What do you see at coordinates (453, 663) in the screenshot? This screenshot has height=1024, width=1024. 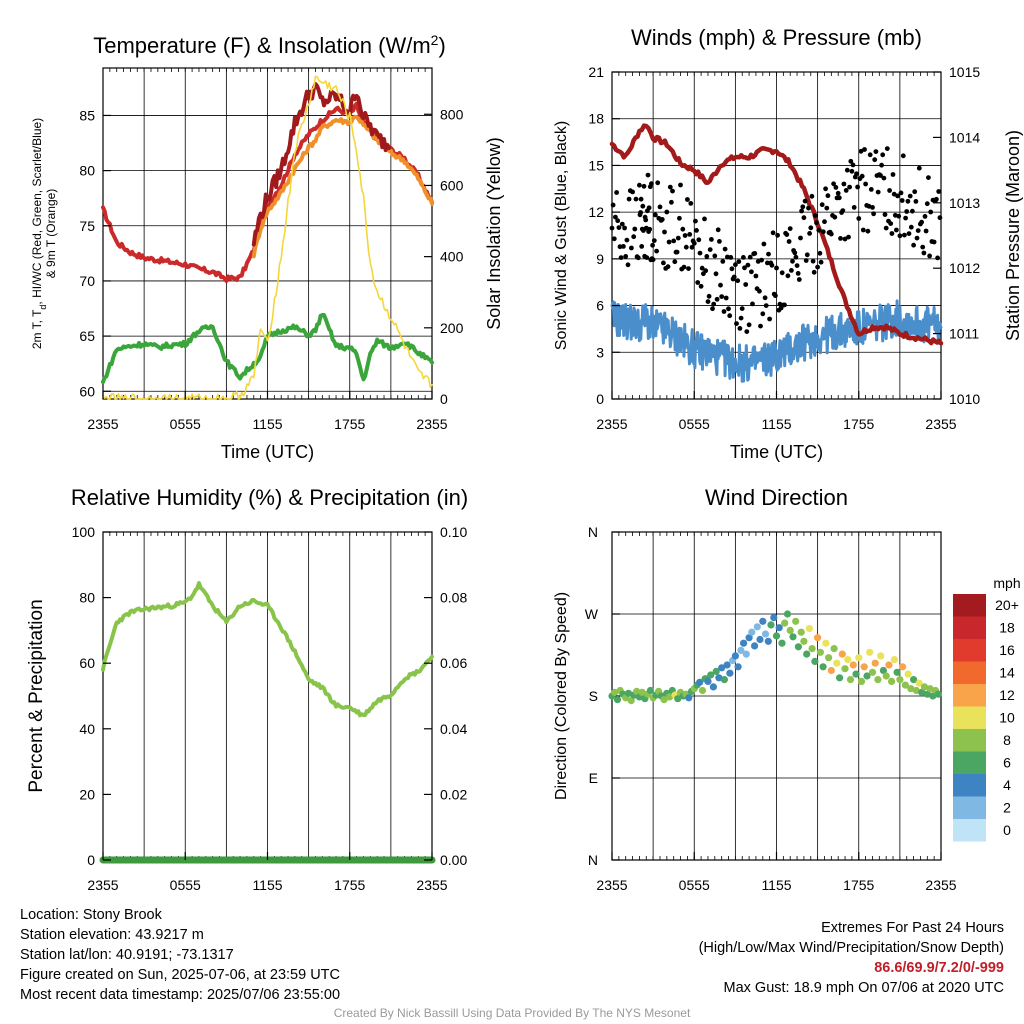 I see `panel-3-y2-tick-label: 0.06` at bounding box center [453, 663].